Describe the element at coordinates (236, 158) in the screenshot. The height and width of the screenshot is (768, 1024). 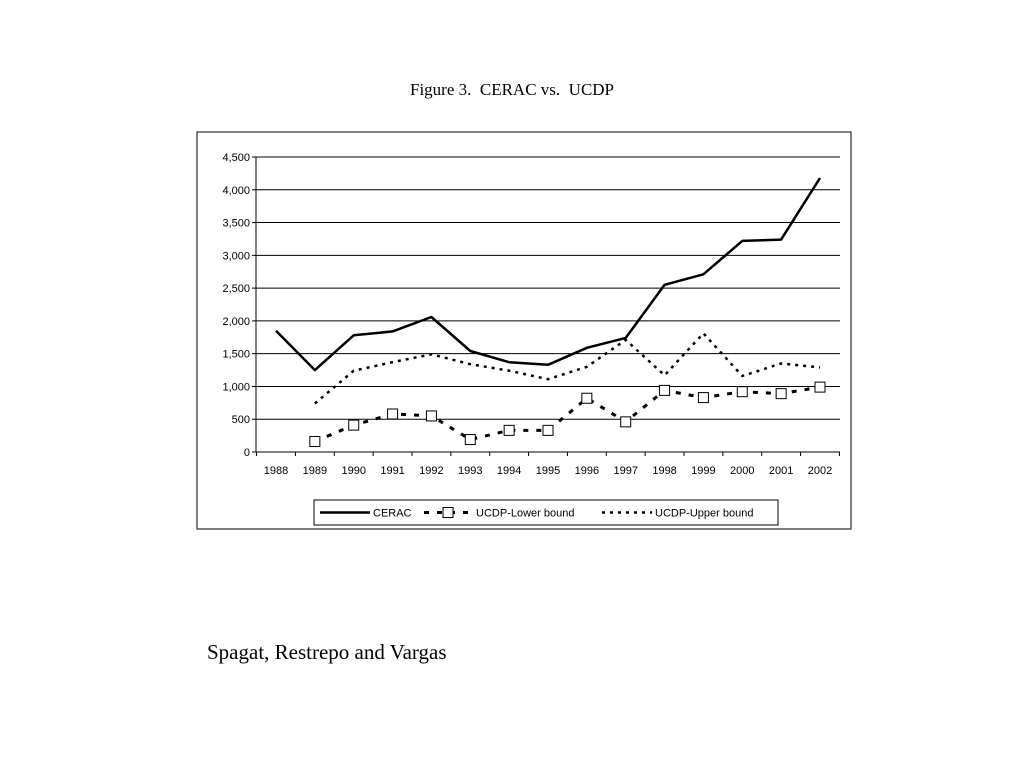
I see `y-tick-label: 4,500` at that location.